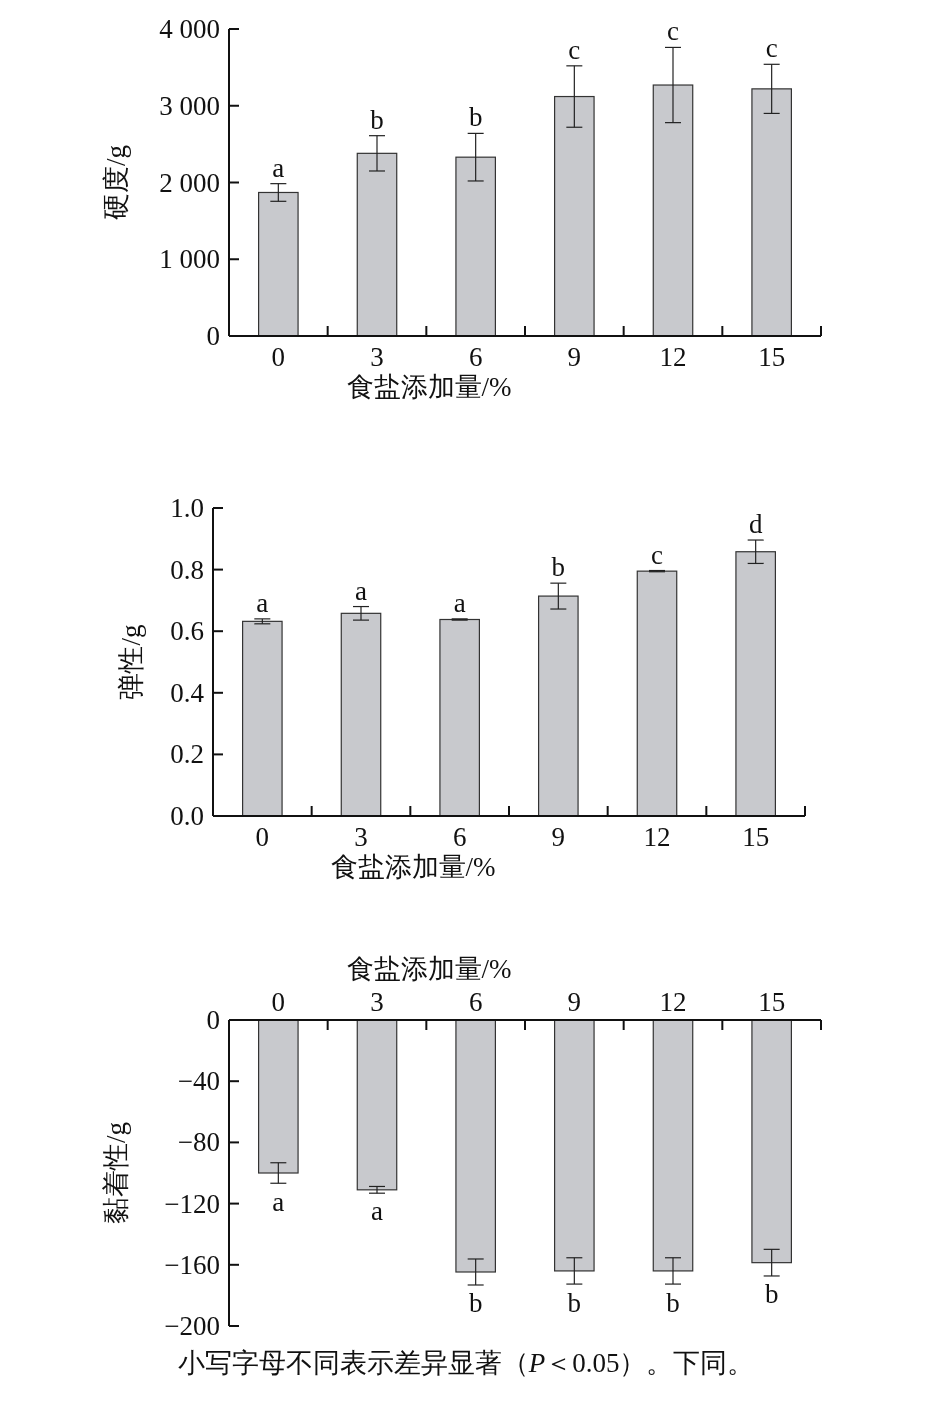 This screenshot has width=933, height=1415. What do you see at coordinates (116, 182) in the screenshot?
I see `y-axis-title: 硬度/g` at bounding box center [116, 182].